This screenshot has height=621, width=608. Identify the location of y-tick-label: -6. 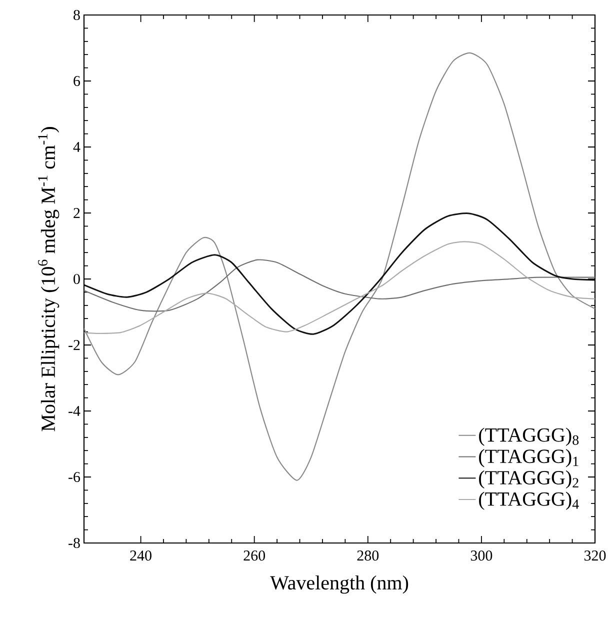
(74, 477).